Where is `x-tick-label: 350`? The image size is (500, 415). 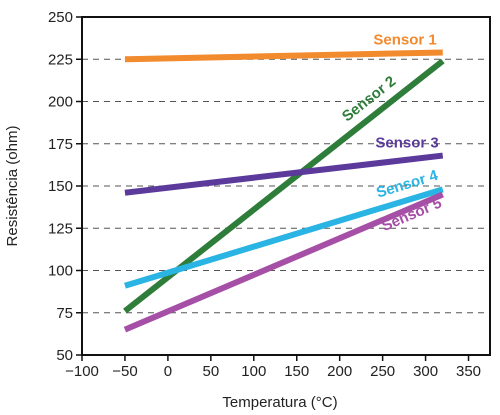
x-tick-label: 350 is located at coordinates (468, 371).